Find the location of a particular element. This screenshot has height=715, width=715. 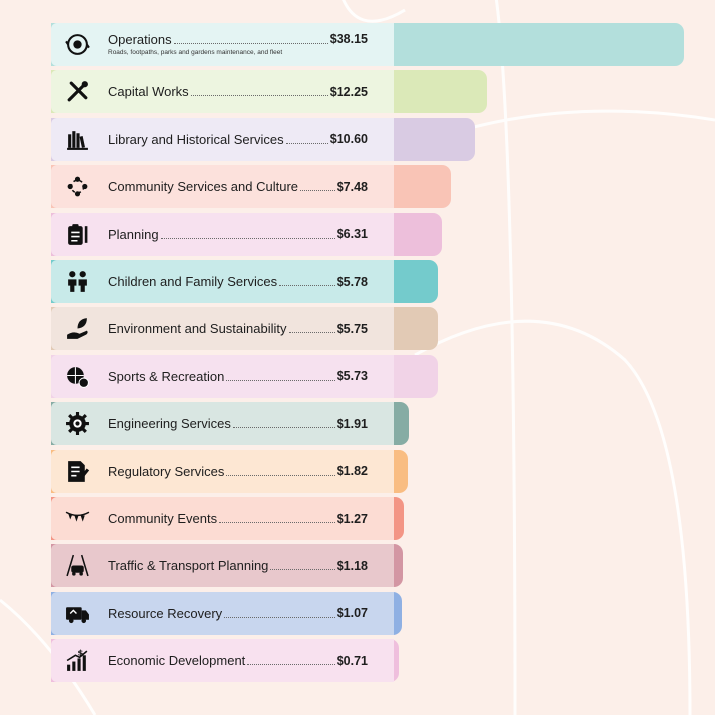

category-card: Environment and Sustainability $5.75 is located at coordinates (222, 329).